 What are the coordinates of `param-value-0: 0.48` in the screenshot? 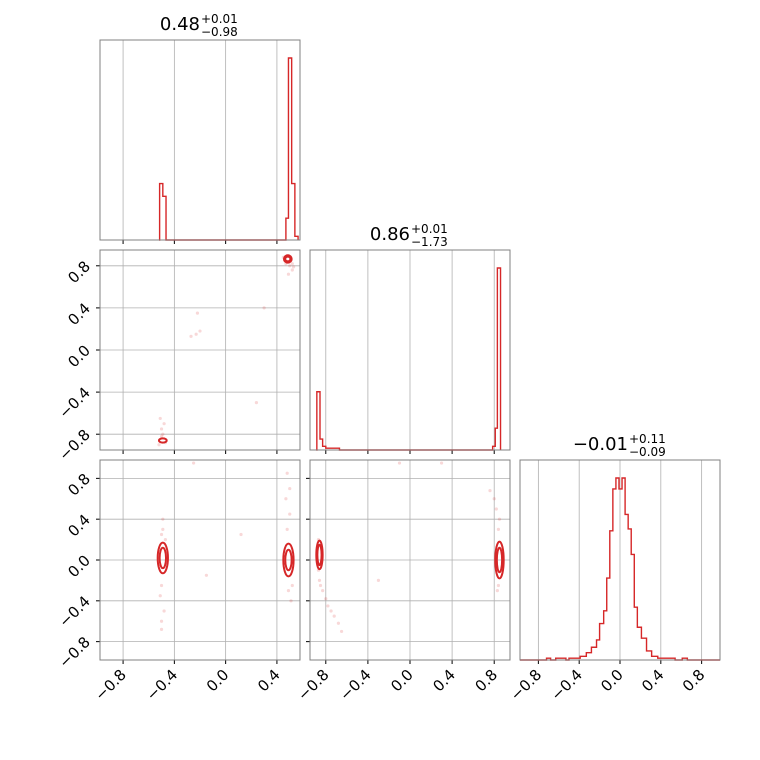 It's located at (180, 24).